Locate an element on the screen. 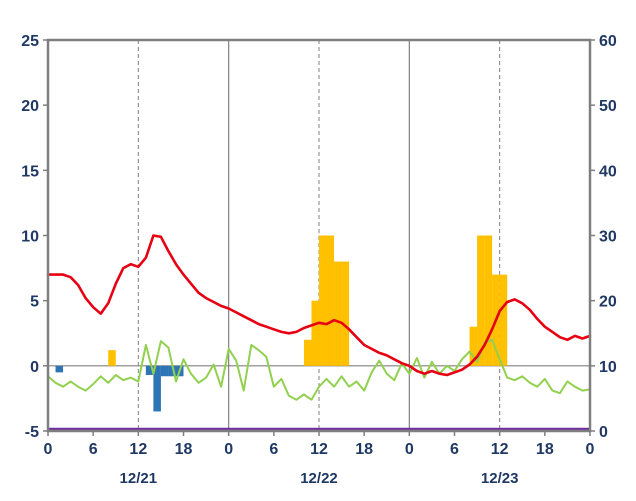 The height and width of the screenshot is (501, 636). left-tick-label: 15 is located at coordinates (30, 171).